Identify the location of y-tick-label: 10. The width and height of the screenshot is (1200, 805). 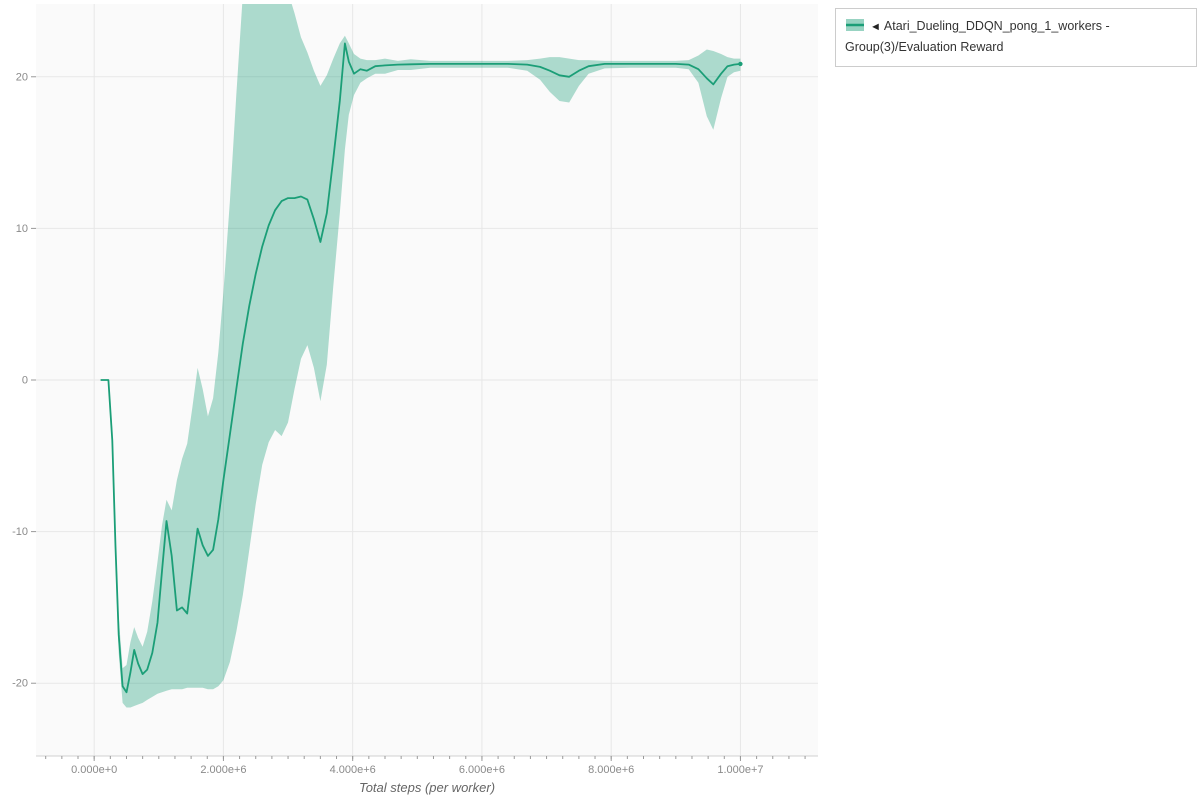
(22, 229).